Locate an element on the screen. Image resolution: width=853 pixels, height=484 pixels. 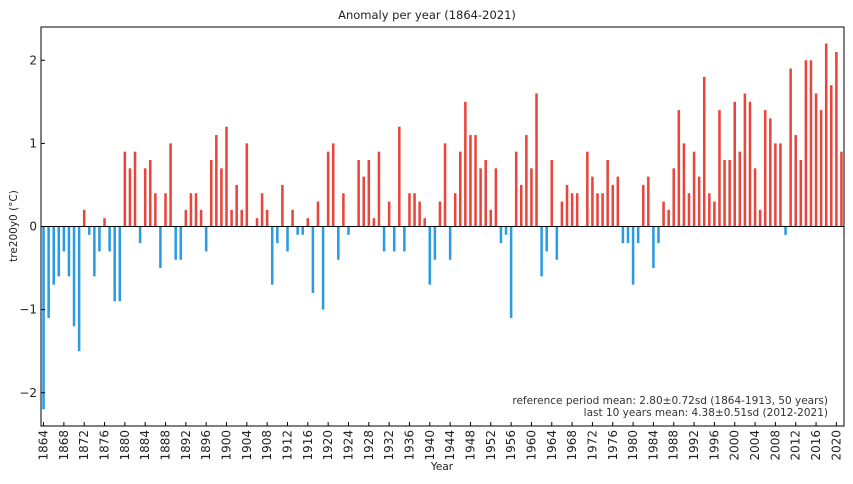
bar-2013 is located at coordinates (801, 193).